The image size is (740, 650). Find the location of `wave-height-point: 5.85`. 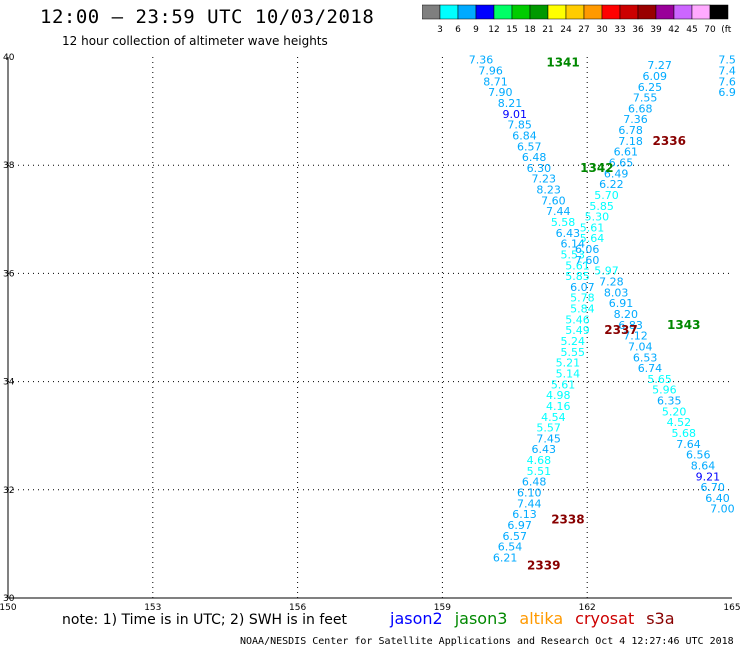

wave-height-point: 5.85 is located at coordinates (577, 276).